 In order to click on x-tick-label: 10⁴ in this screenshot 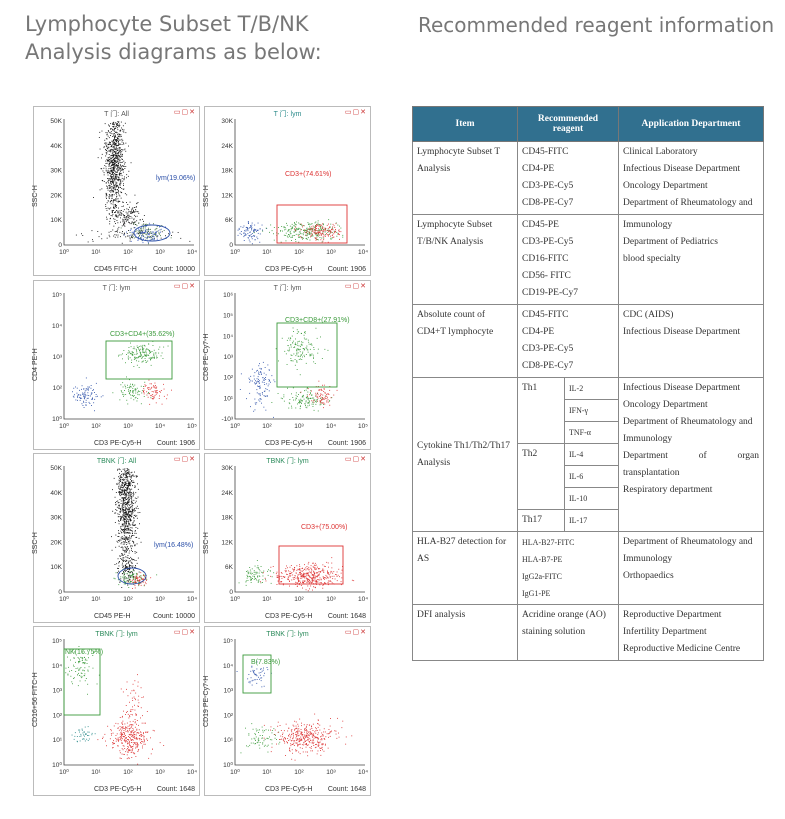, I will do `click(160, 426)`.